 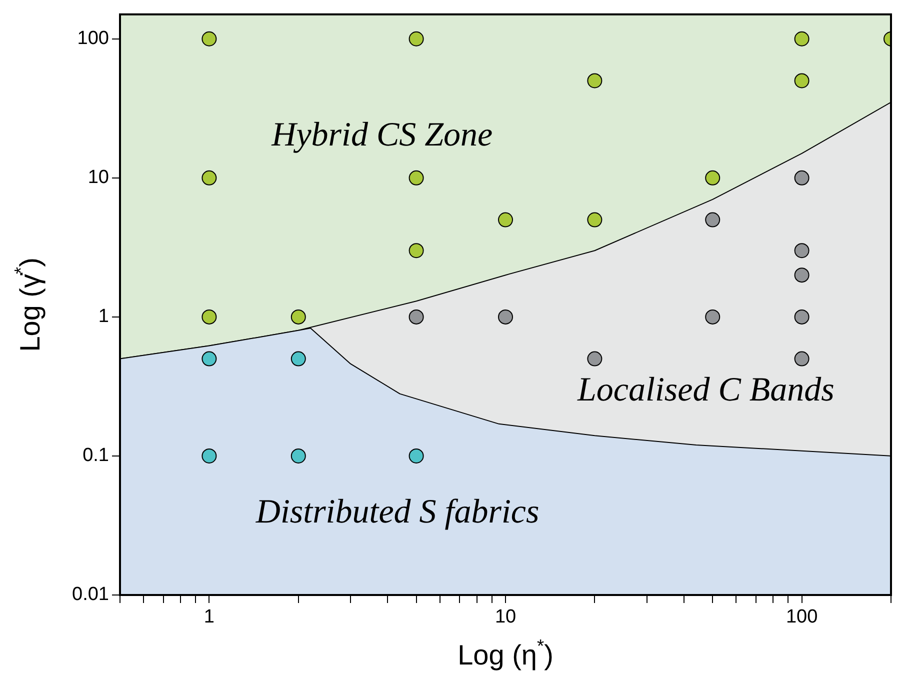 I want to click on y-axis-title: Log (γ̇*), so click(x=28, y=305).